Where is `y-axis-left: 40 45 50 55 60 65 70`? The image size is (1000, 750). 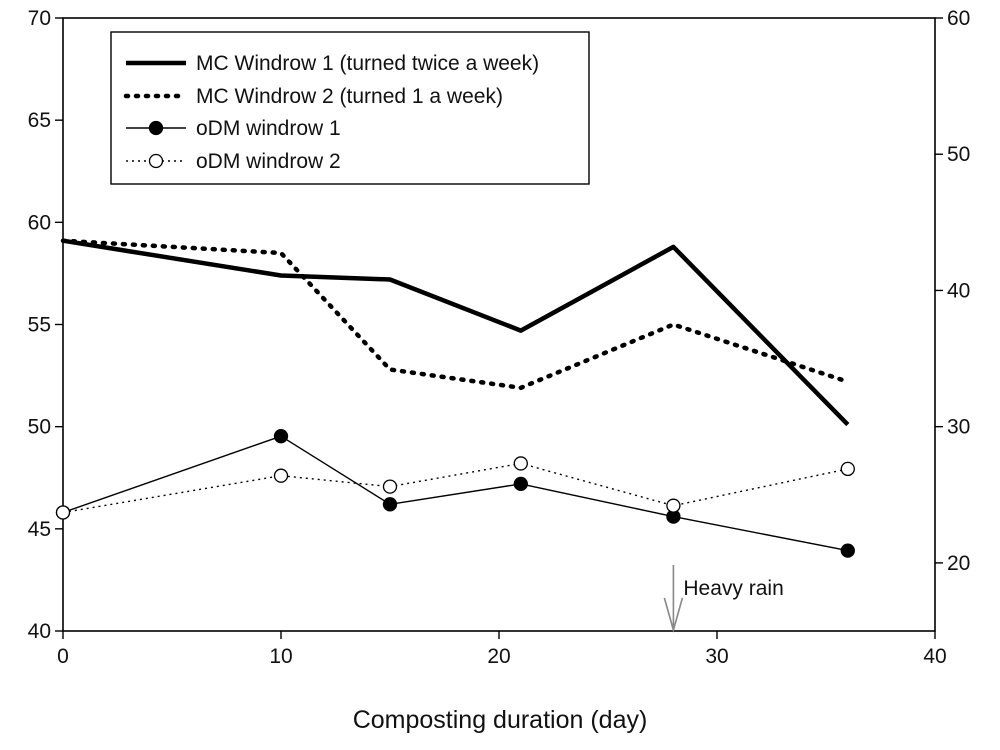 y-axis-left: 40 45 50 55 60 65 70 is located at coordinates (45, 325).